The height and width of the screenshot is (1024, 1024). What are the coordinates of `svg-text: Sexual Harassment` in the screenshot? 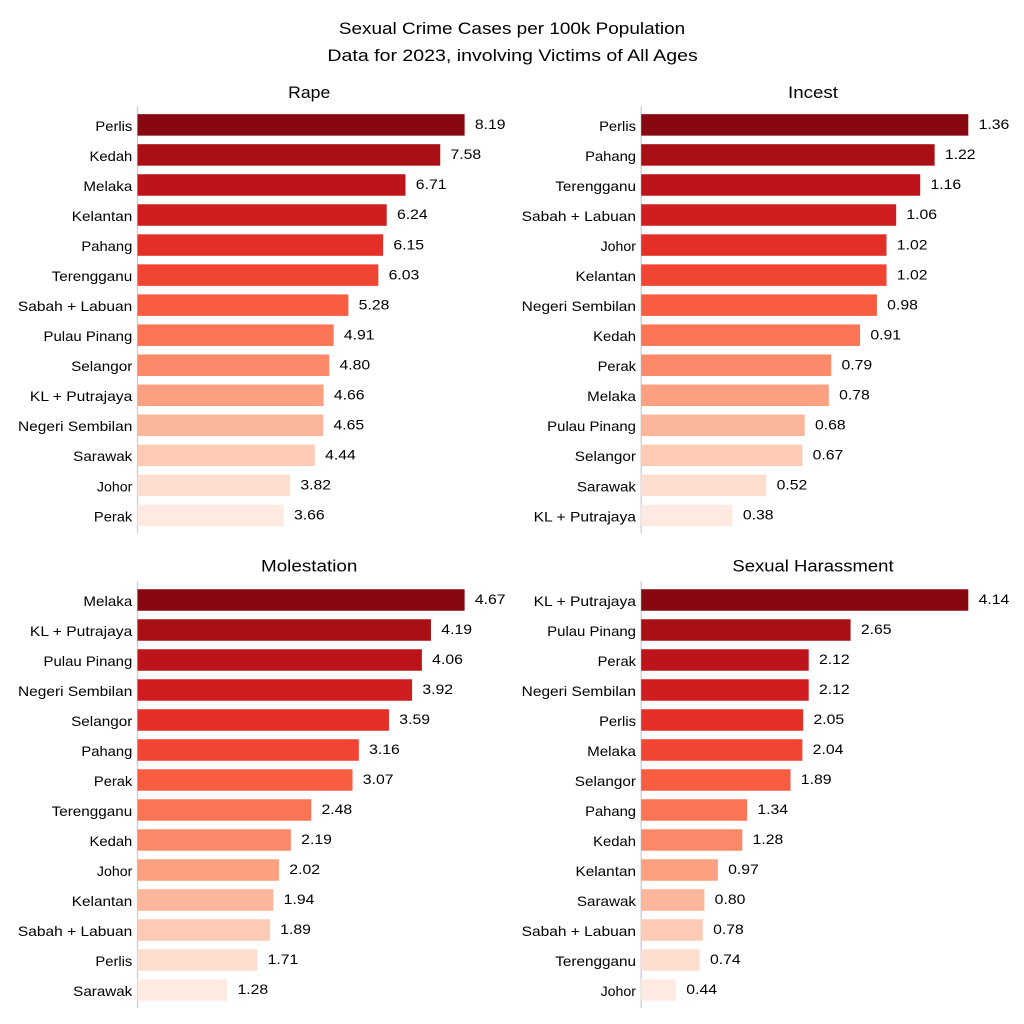 It's located at (813, 566).